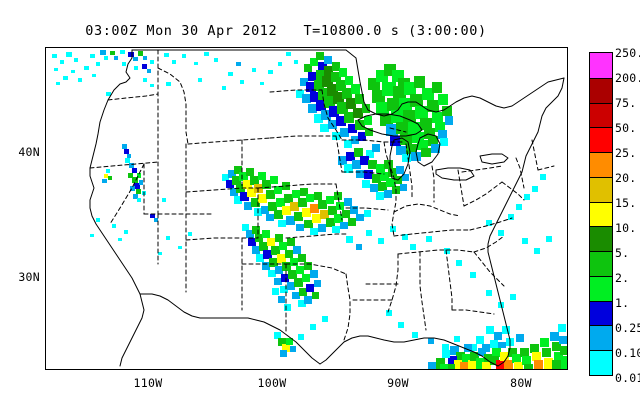 The width and height of the screenshot is (640, 400). Describe the element at coordinates (627, 78) in the screenshot. I see `colorbar-label-200: 200.` at that location.